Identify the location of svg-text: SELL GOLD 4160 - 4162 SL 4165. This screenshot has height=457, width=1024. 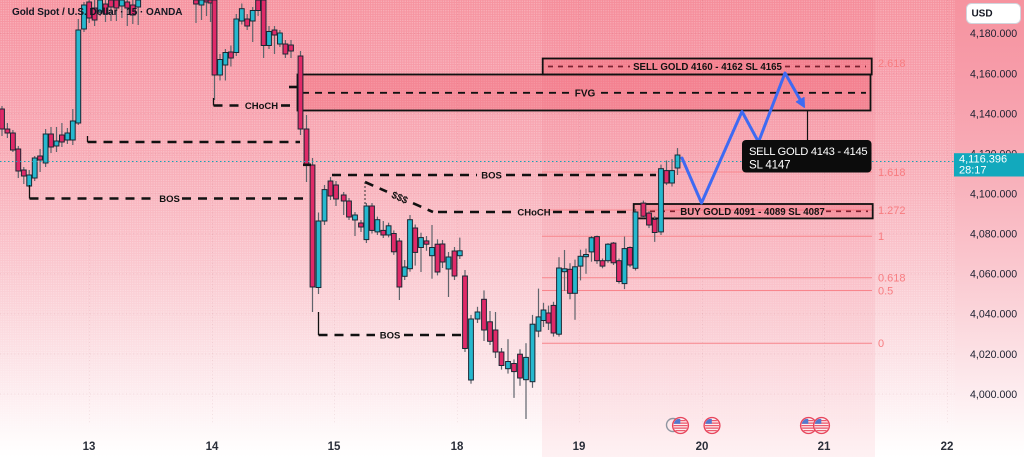
(707, 67).